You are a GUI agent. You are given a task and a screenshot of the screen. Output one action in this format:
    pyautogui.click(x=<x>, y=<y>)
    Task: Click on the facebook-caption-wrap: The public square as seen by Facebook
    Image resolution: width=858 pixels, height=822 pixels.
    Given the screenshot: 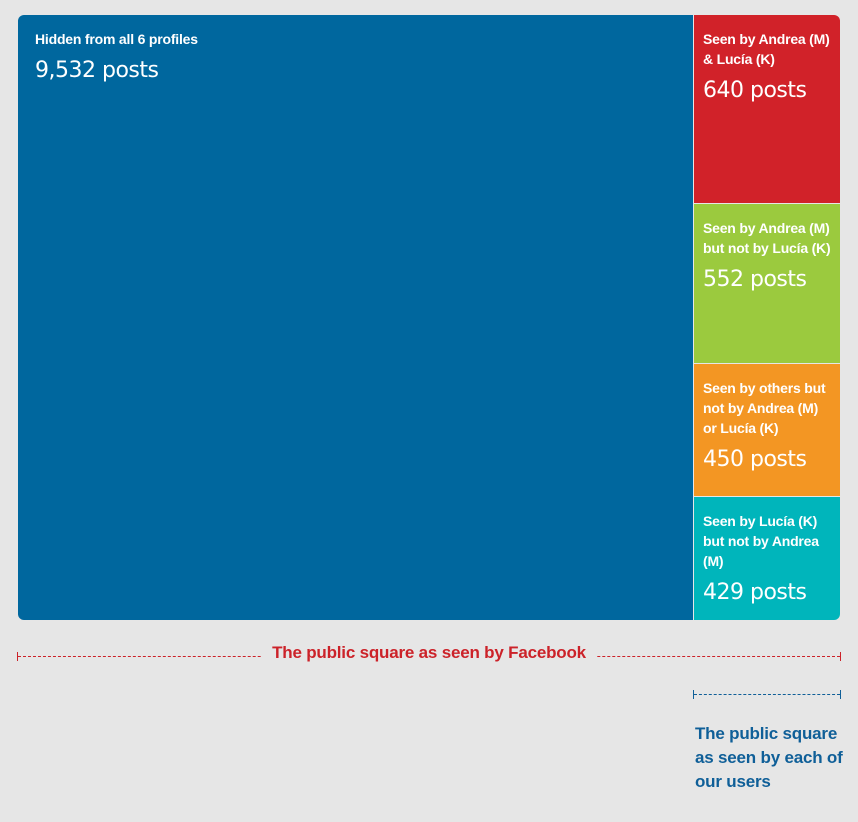 What is the action you would take?
    pyautogui.click(x=429, y=653)
    